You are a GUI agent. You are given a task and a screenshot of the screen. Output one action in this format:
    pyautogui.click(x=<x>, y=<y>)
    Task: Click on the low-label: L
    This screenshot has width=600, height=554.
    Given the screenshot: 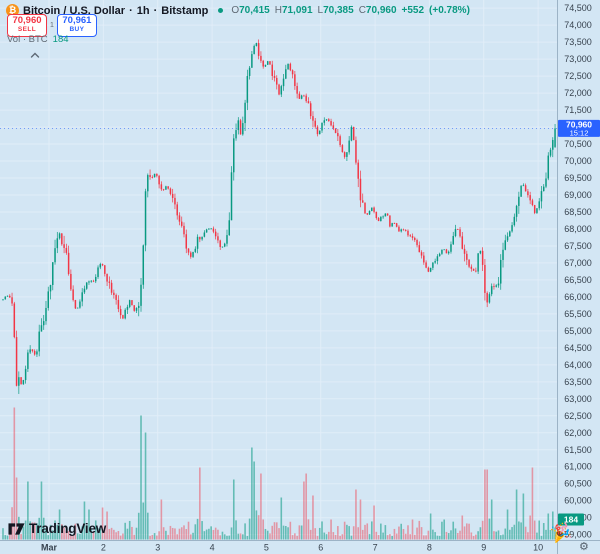 What is the action you would take?
    pyautogui.click(x=320, y=10)
    